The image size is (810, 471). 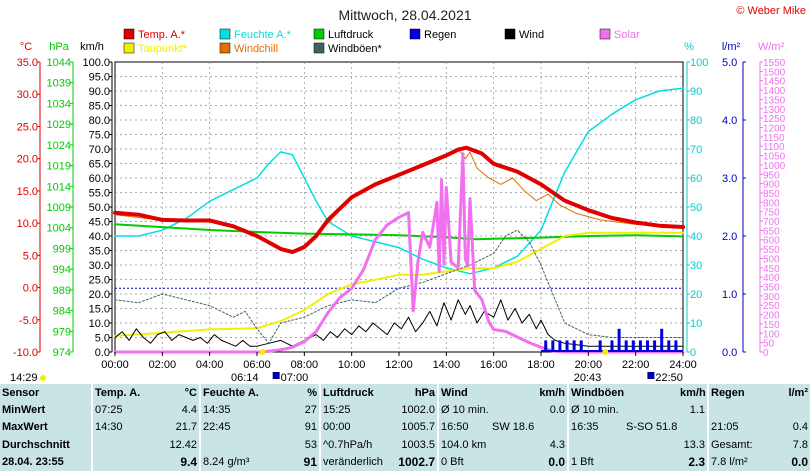 I want to click on twilight-morning-label: 07:00, so click(x=295, y=378).